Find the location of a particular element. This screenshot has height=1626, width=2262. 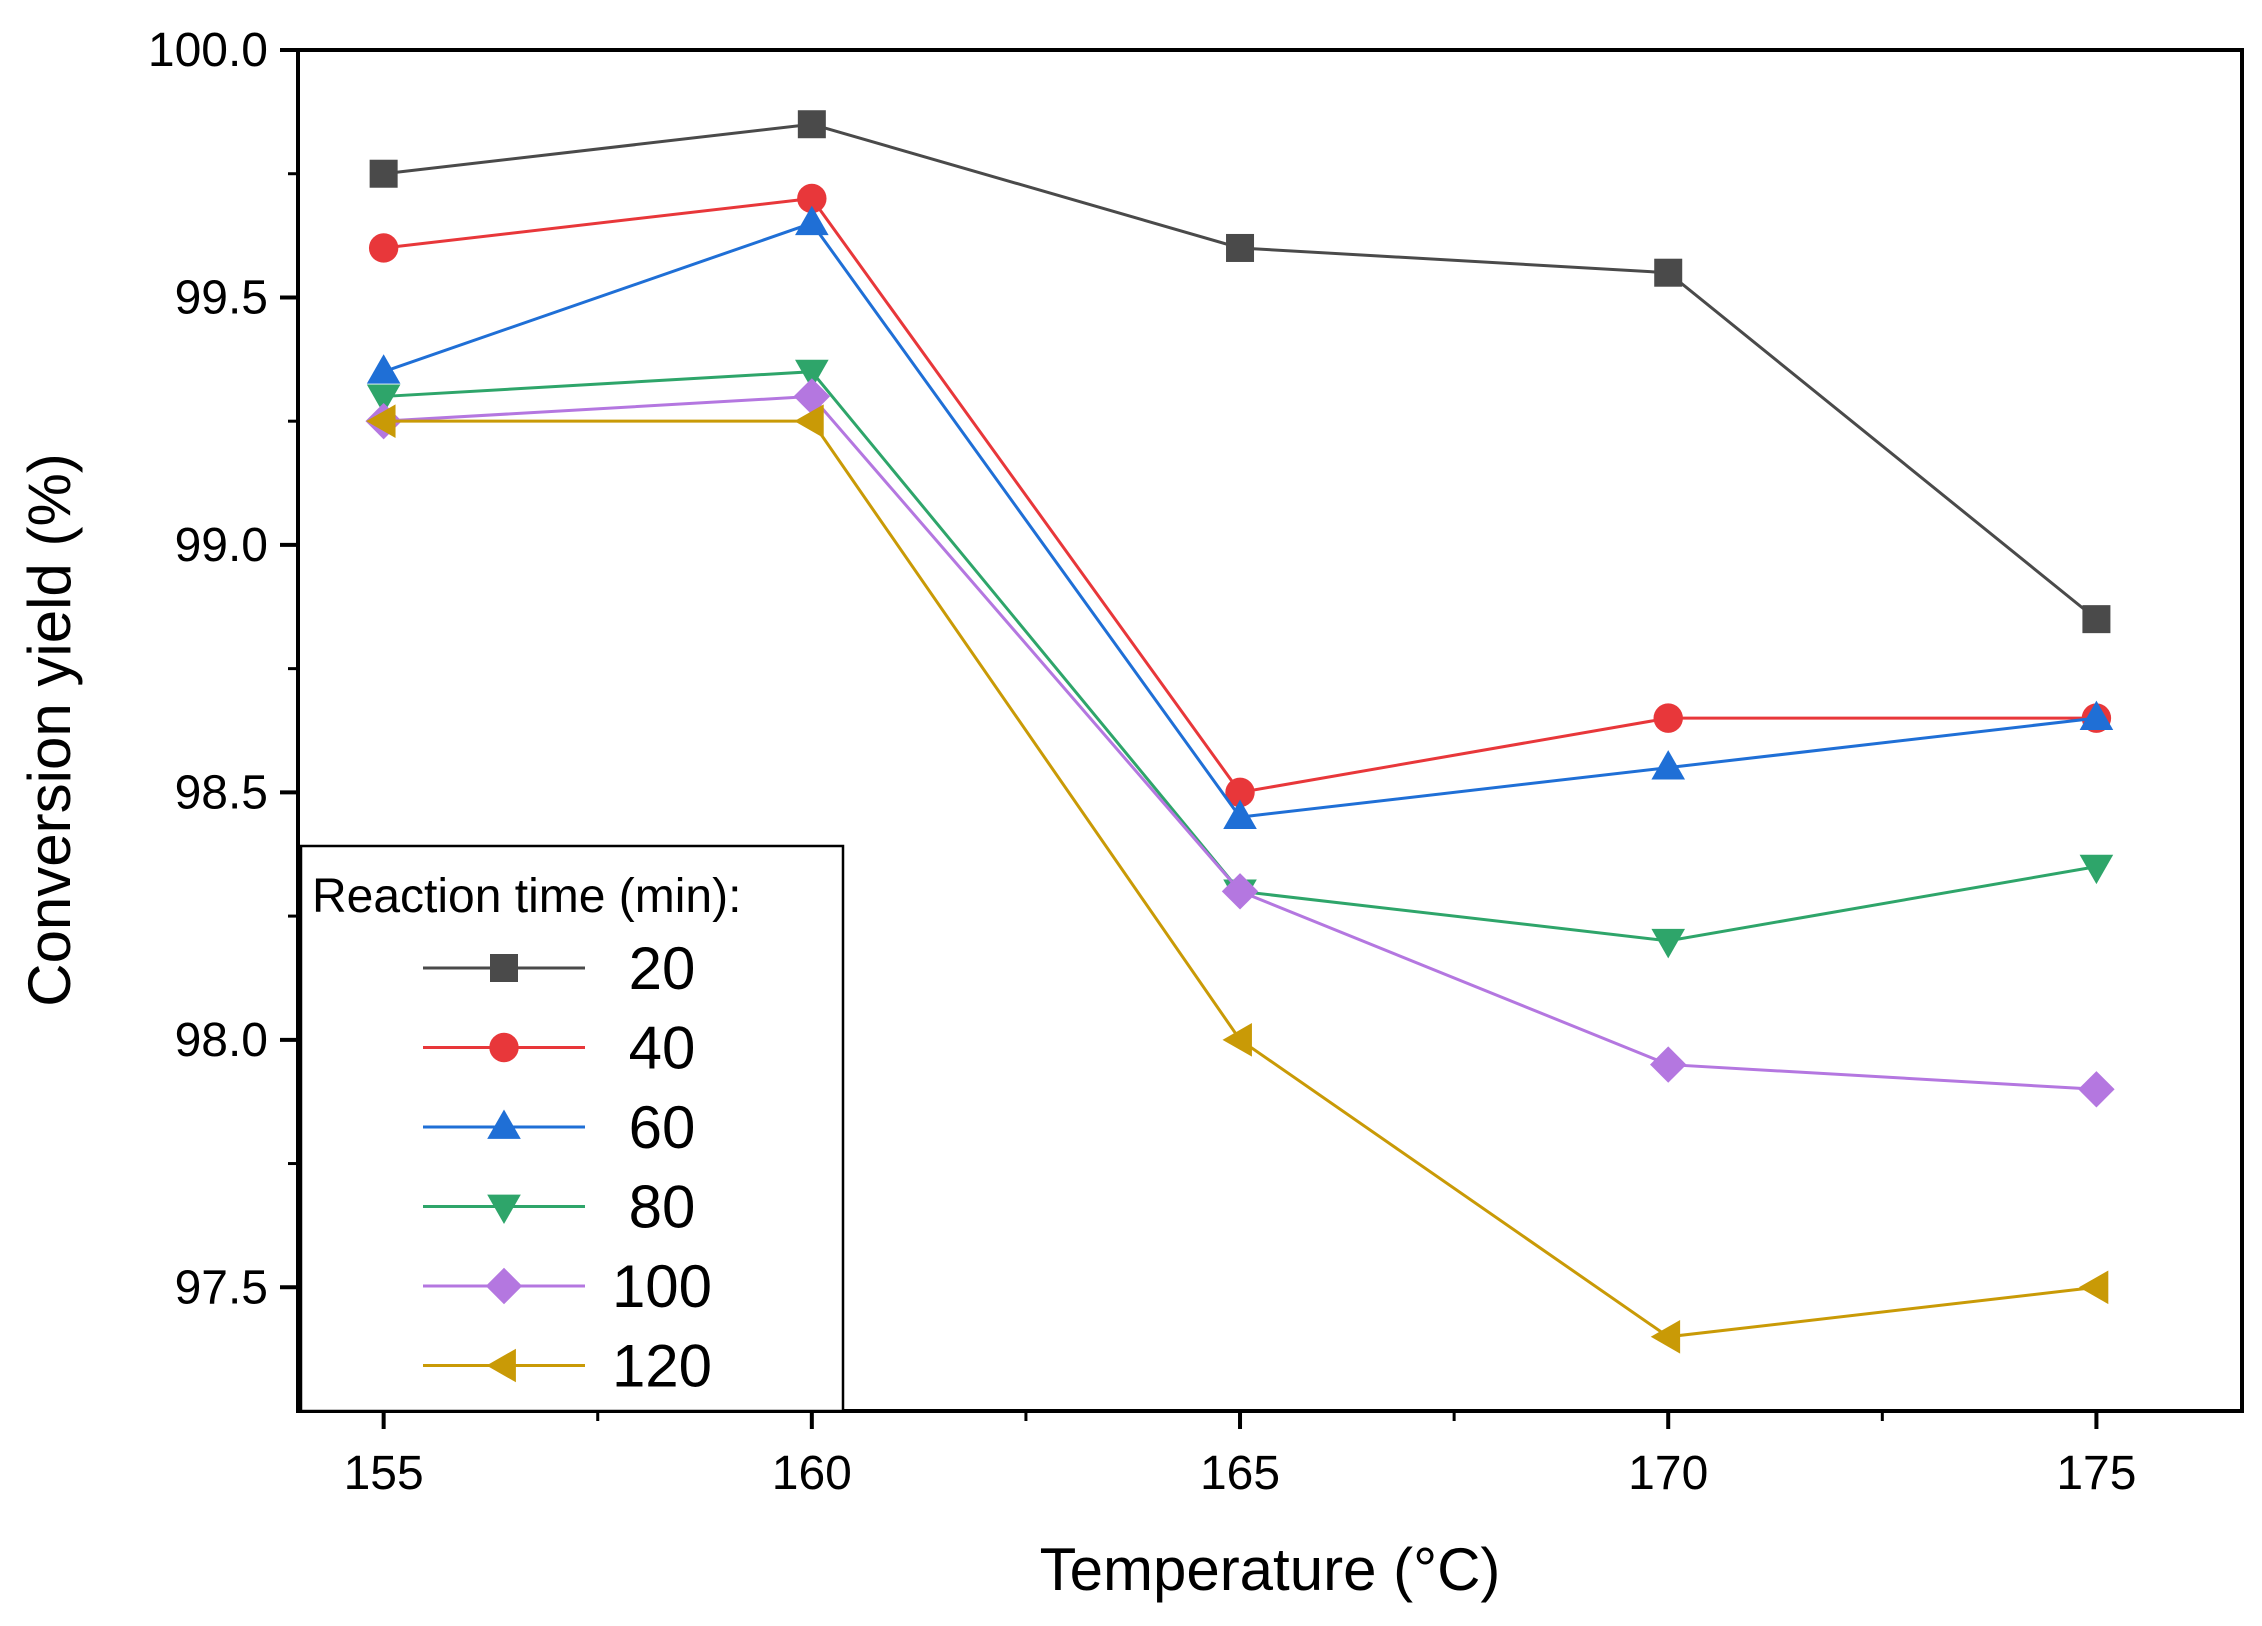

legend-entry-120: 120 is located at coordinates (567, 1366).